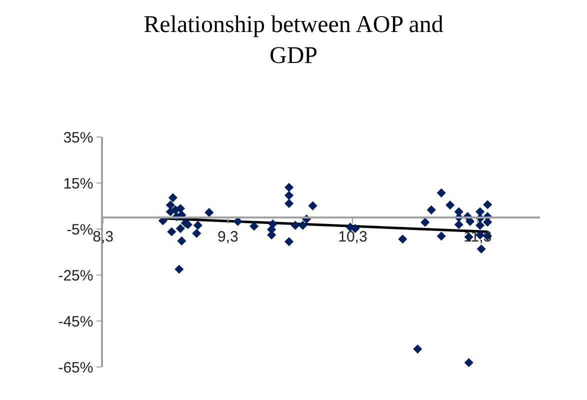 This screenshot has height=400, width=587. Describe the element at coordinates (76, 275) in the screenshot. I see `y-tick-label: -25%` at that location.